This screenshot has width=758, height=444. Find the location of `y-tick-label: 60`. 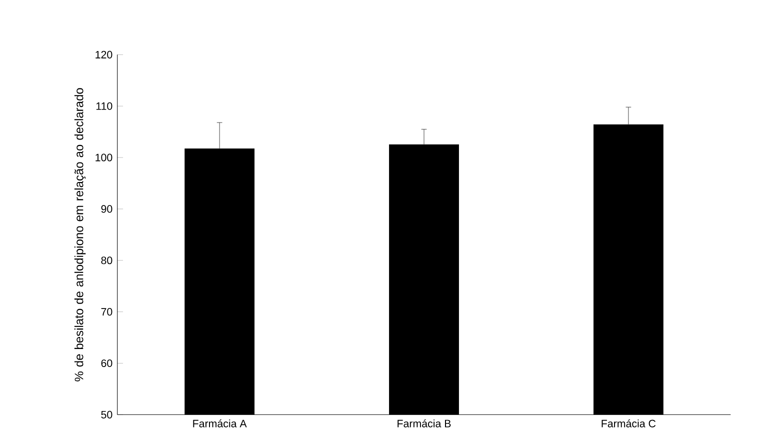

y-tick-label: 60 is located at coordinates (106, 363).